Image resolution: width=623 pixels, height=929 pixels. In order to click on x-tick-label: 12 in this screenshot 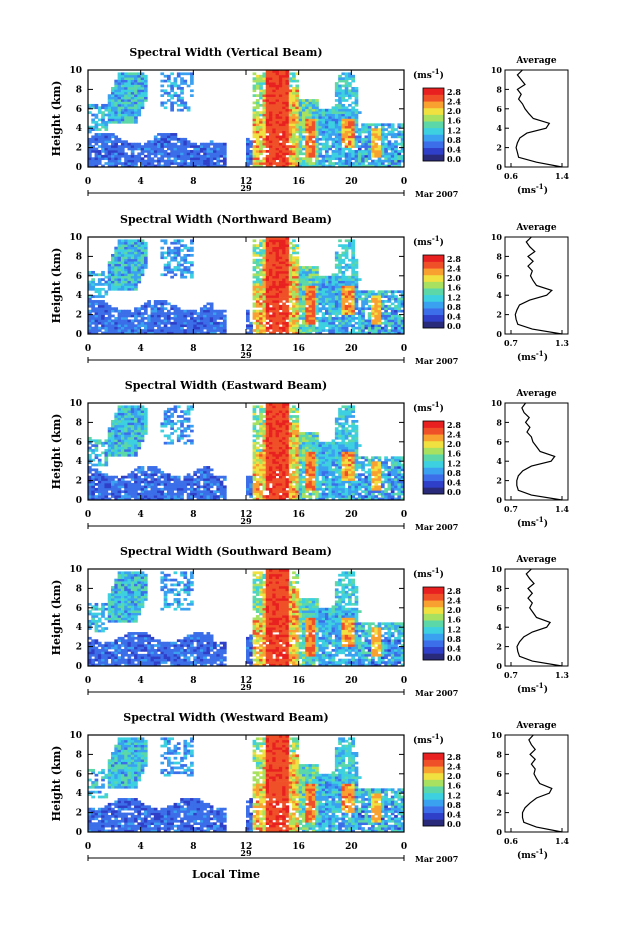, I will do `click(246, 182)`.